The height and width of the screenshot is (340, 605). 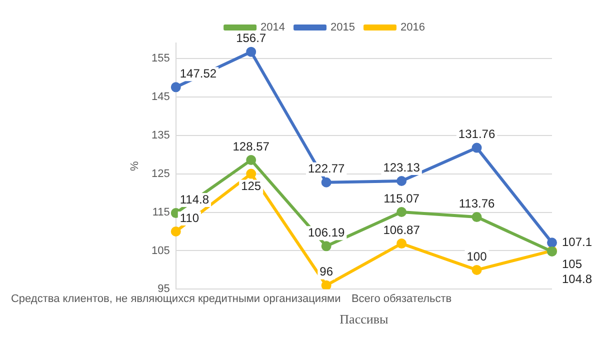 What do you see at coordinates (327, 271) in the screenshot?
I see `data-label: 96` at bounding box center [327, 271].